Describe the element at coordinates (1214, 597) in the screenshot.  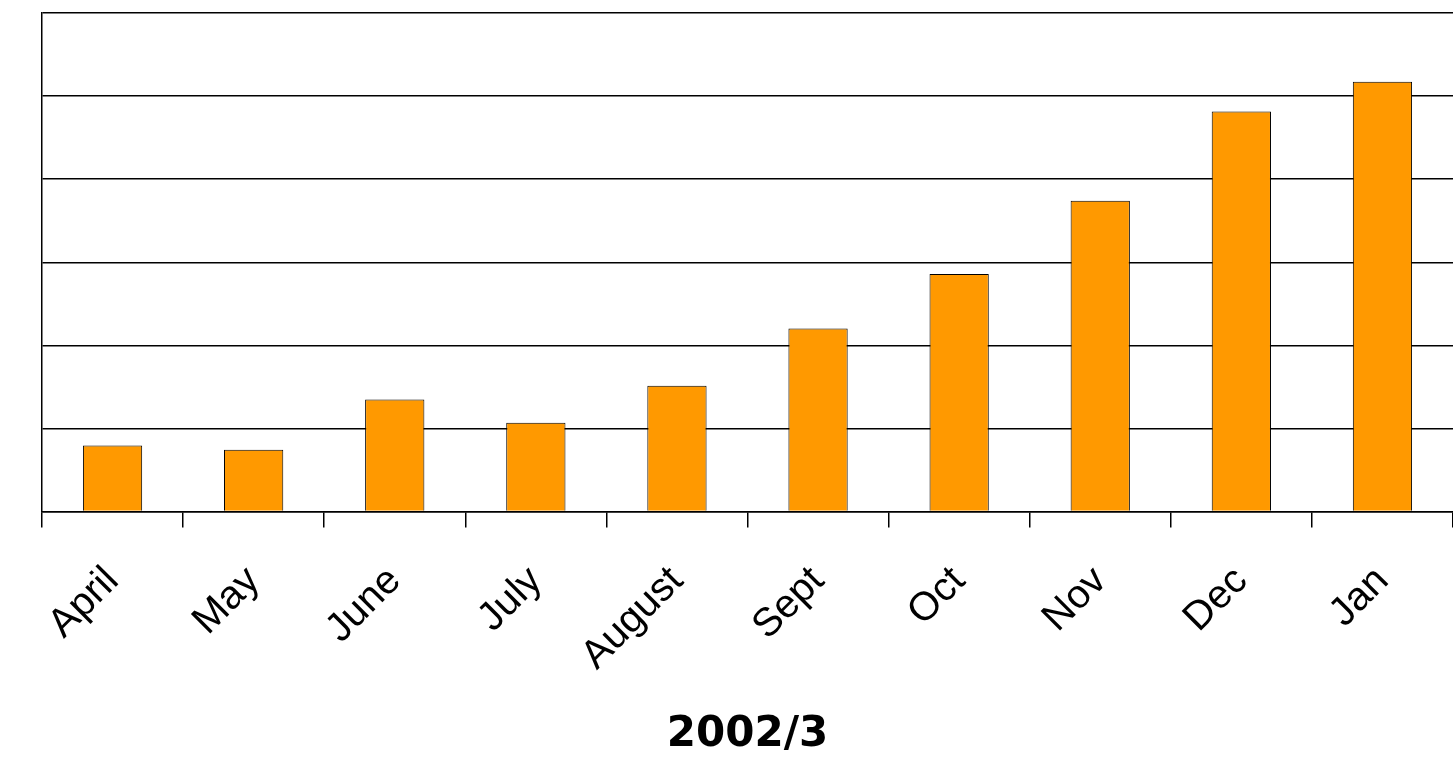
I see `x-tick-label: Dec` at that location.